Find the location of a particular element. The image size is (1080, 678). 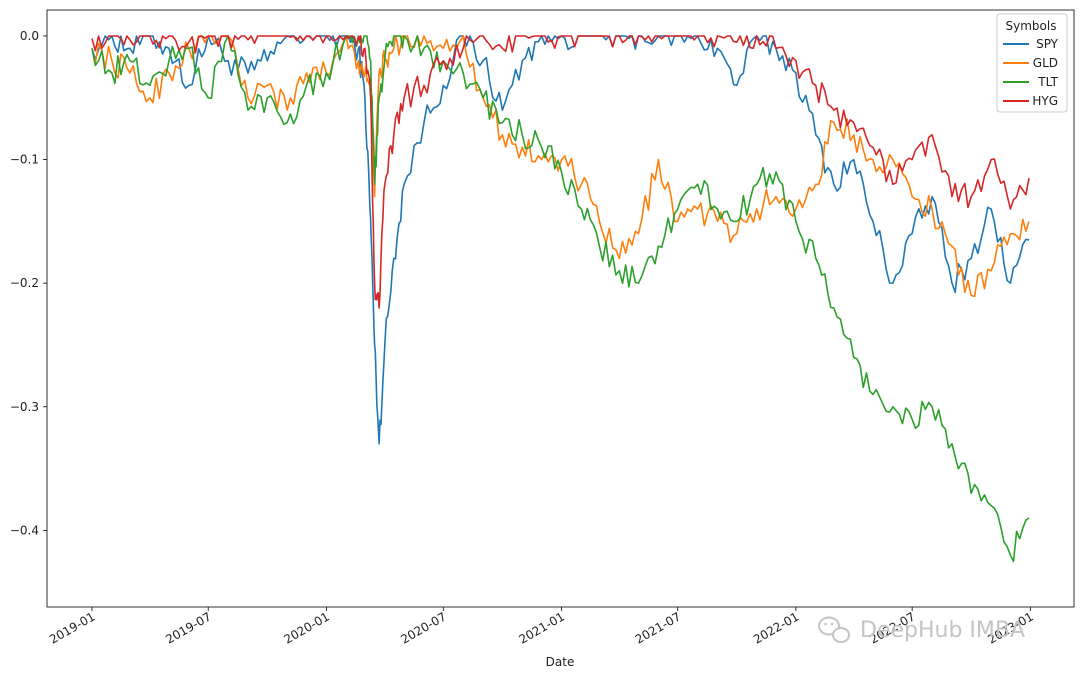

y-tick-label: −0.3 is located at coordinates (24, 407).